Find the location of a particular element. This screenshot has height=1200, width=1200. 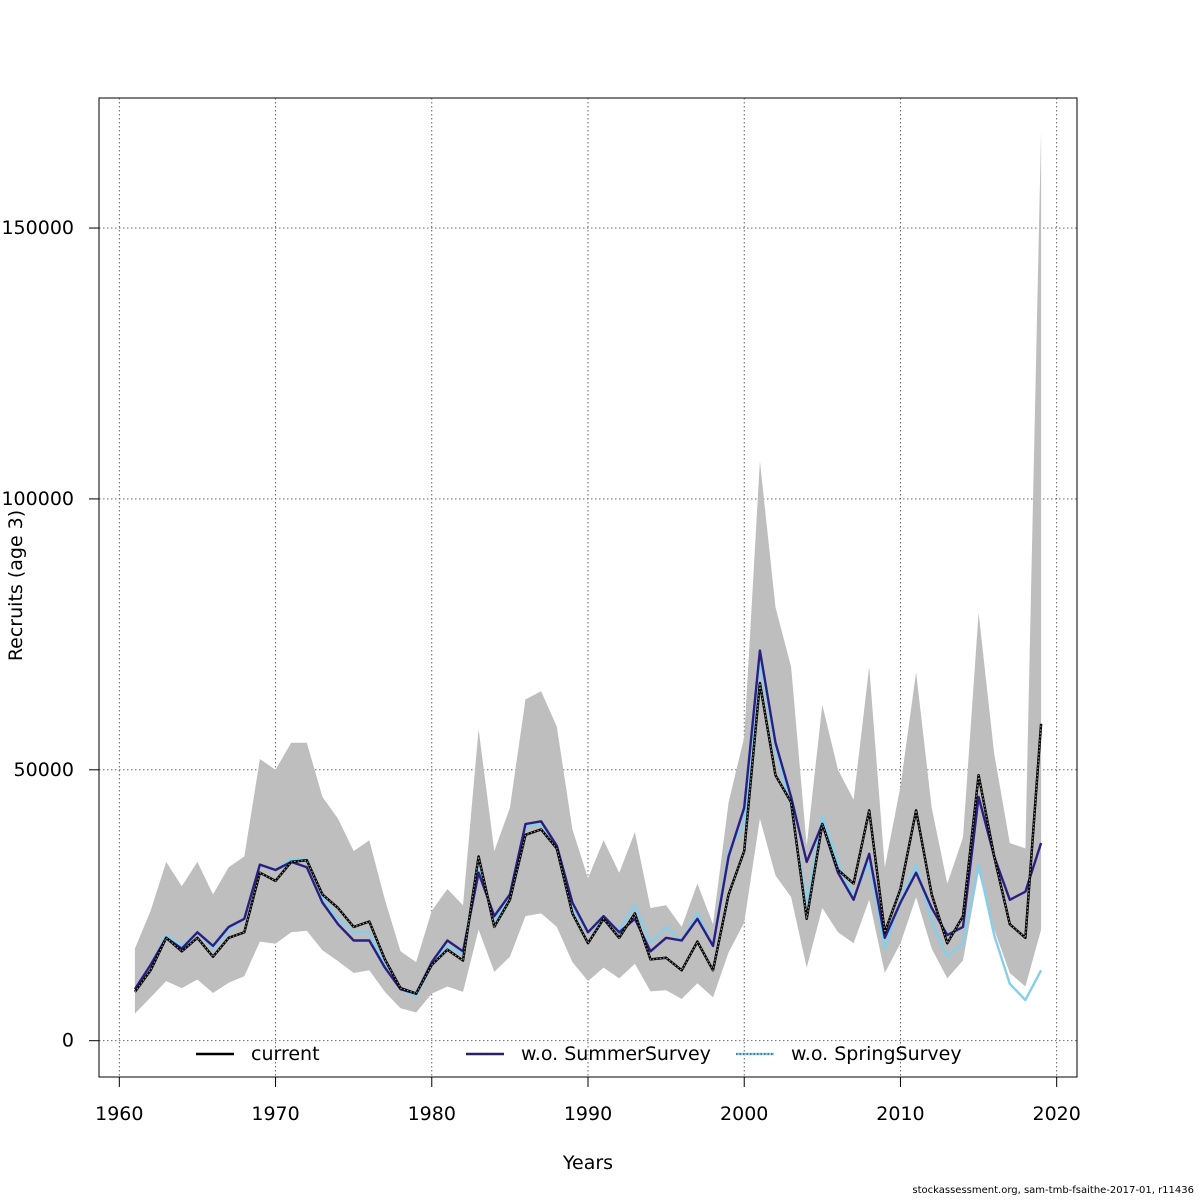

x-tick-label: 2020 is located at coordinates (1057, 1114).